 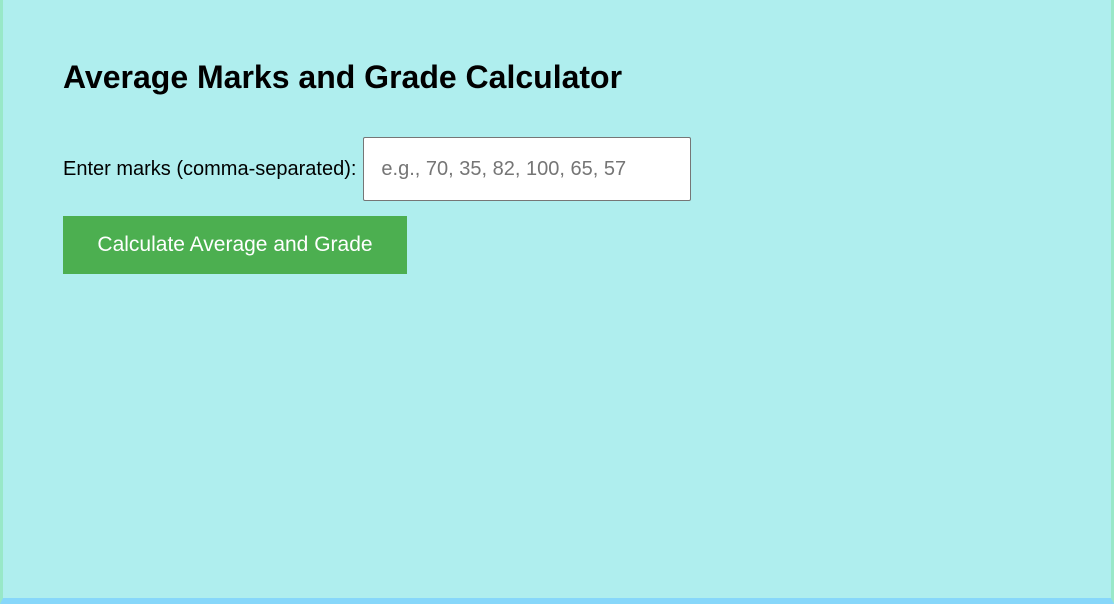 What do you see at coordinates (210, 168) in the screenshot?
I see `marks-label: Enter marks (comma-separated):` at bounding box center [210, 168].